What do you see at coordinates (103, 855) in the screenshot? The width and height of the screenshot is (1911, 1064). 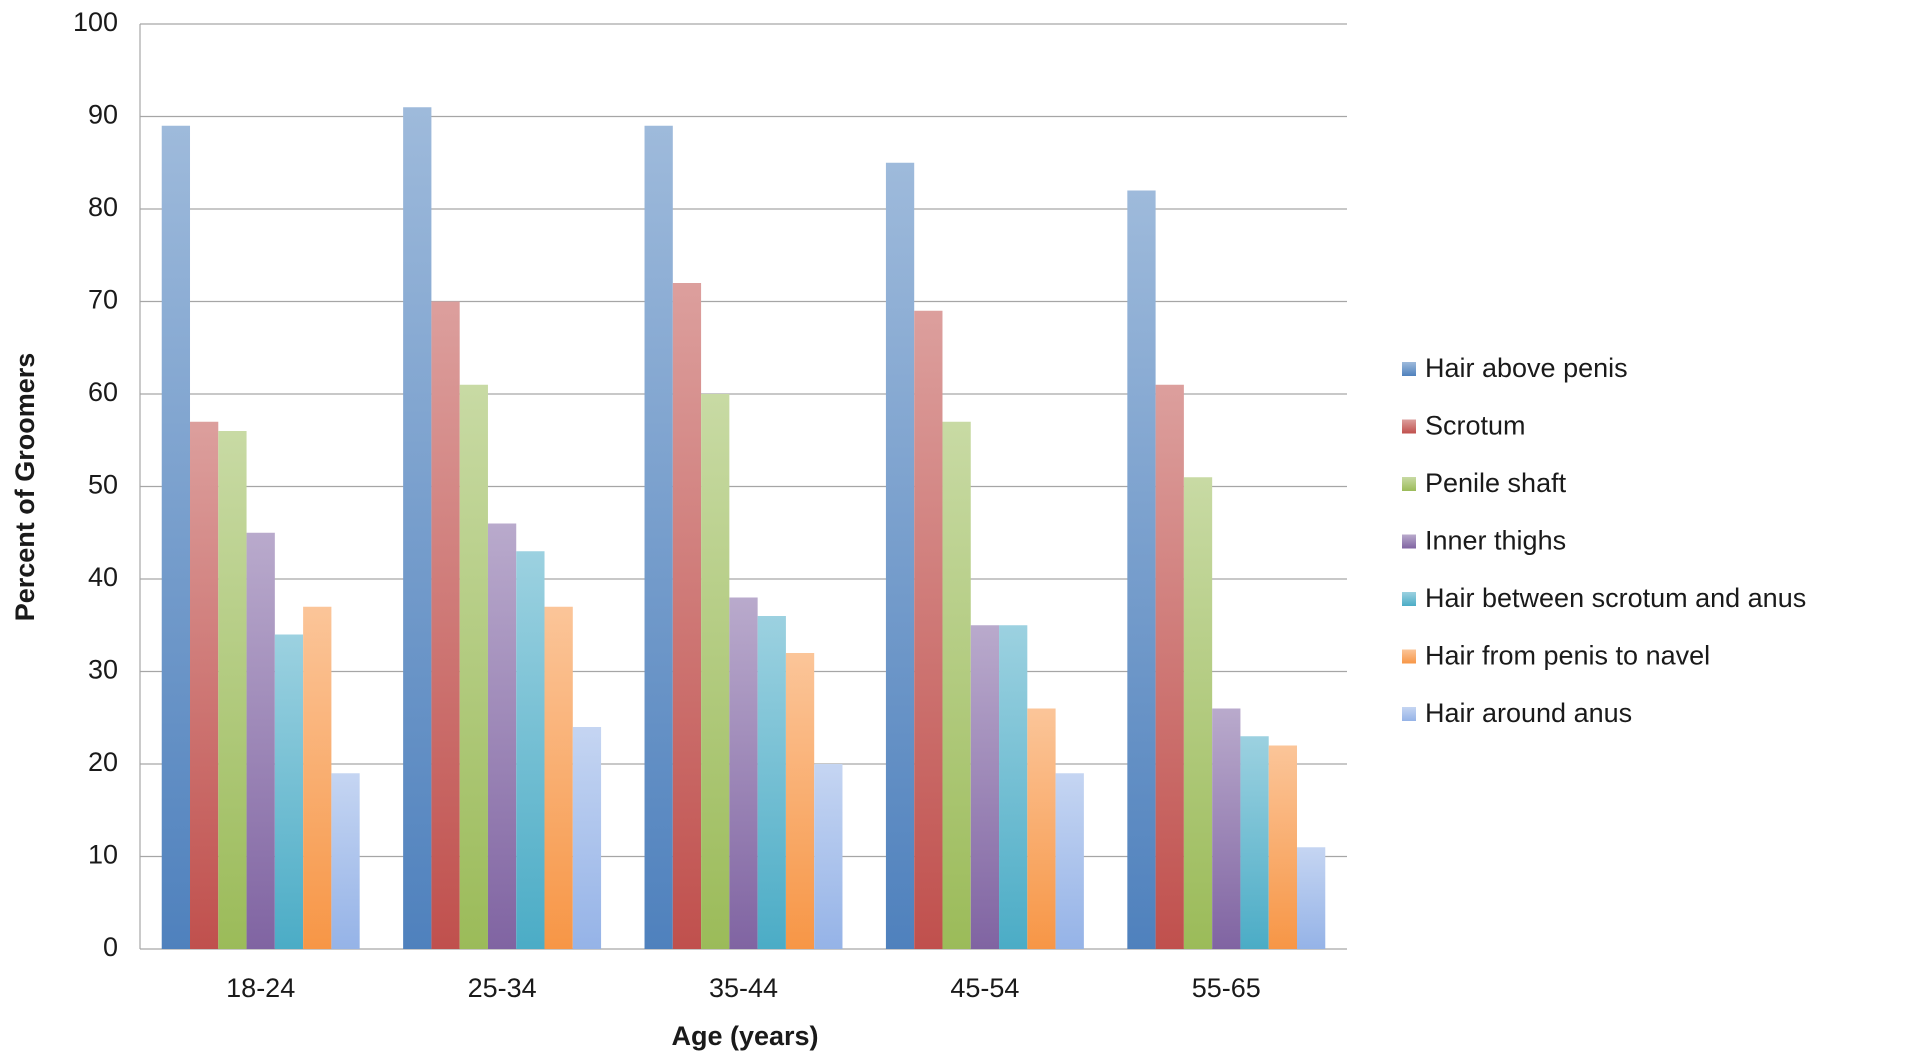 I see `y-tick-label: 10` at bounding box center [103, 855].